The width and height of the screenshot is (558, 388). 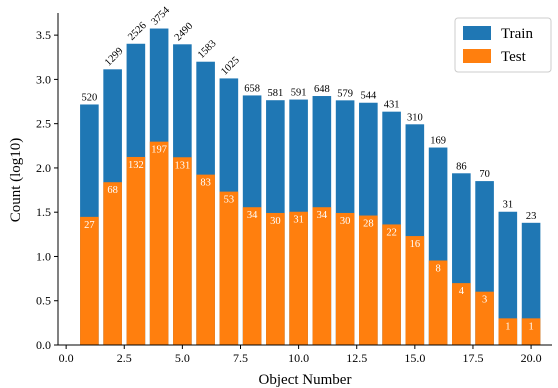 I want to click on value-label: 579, so click(x=345, y=93).